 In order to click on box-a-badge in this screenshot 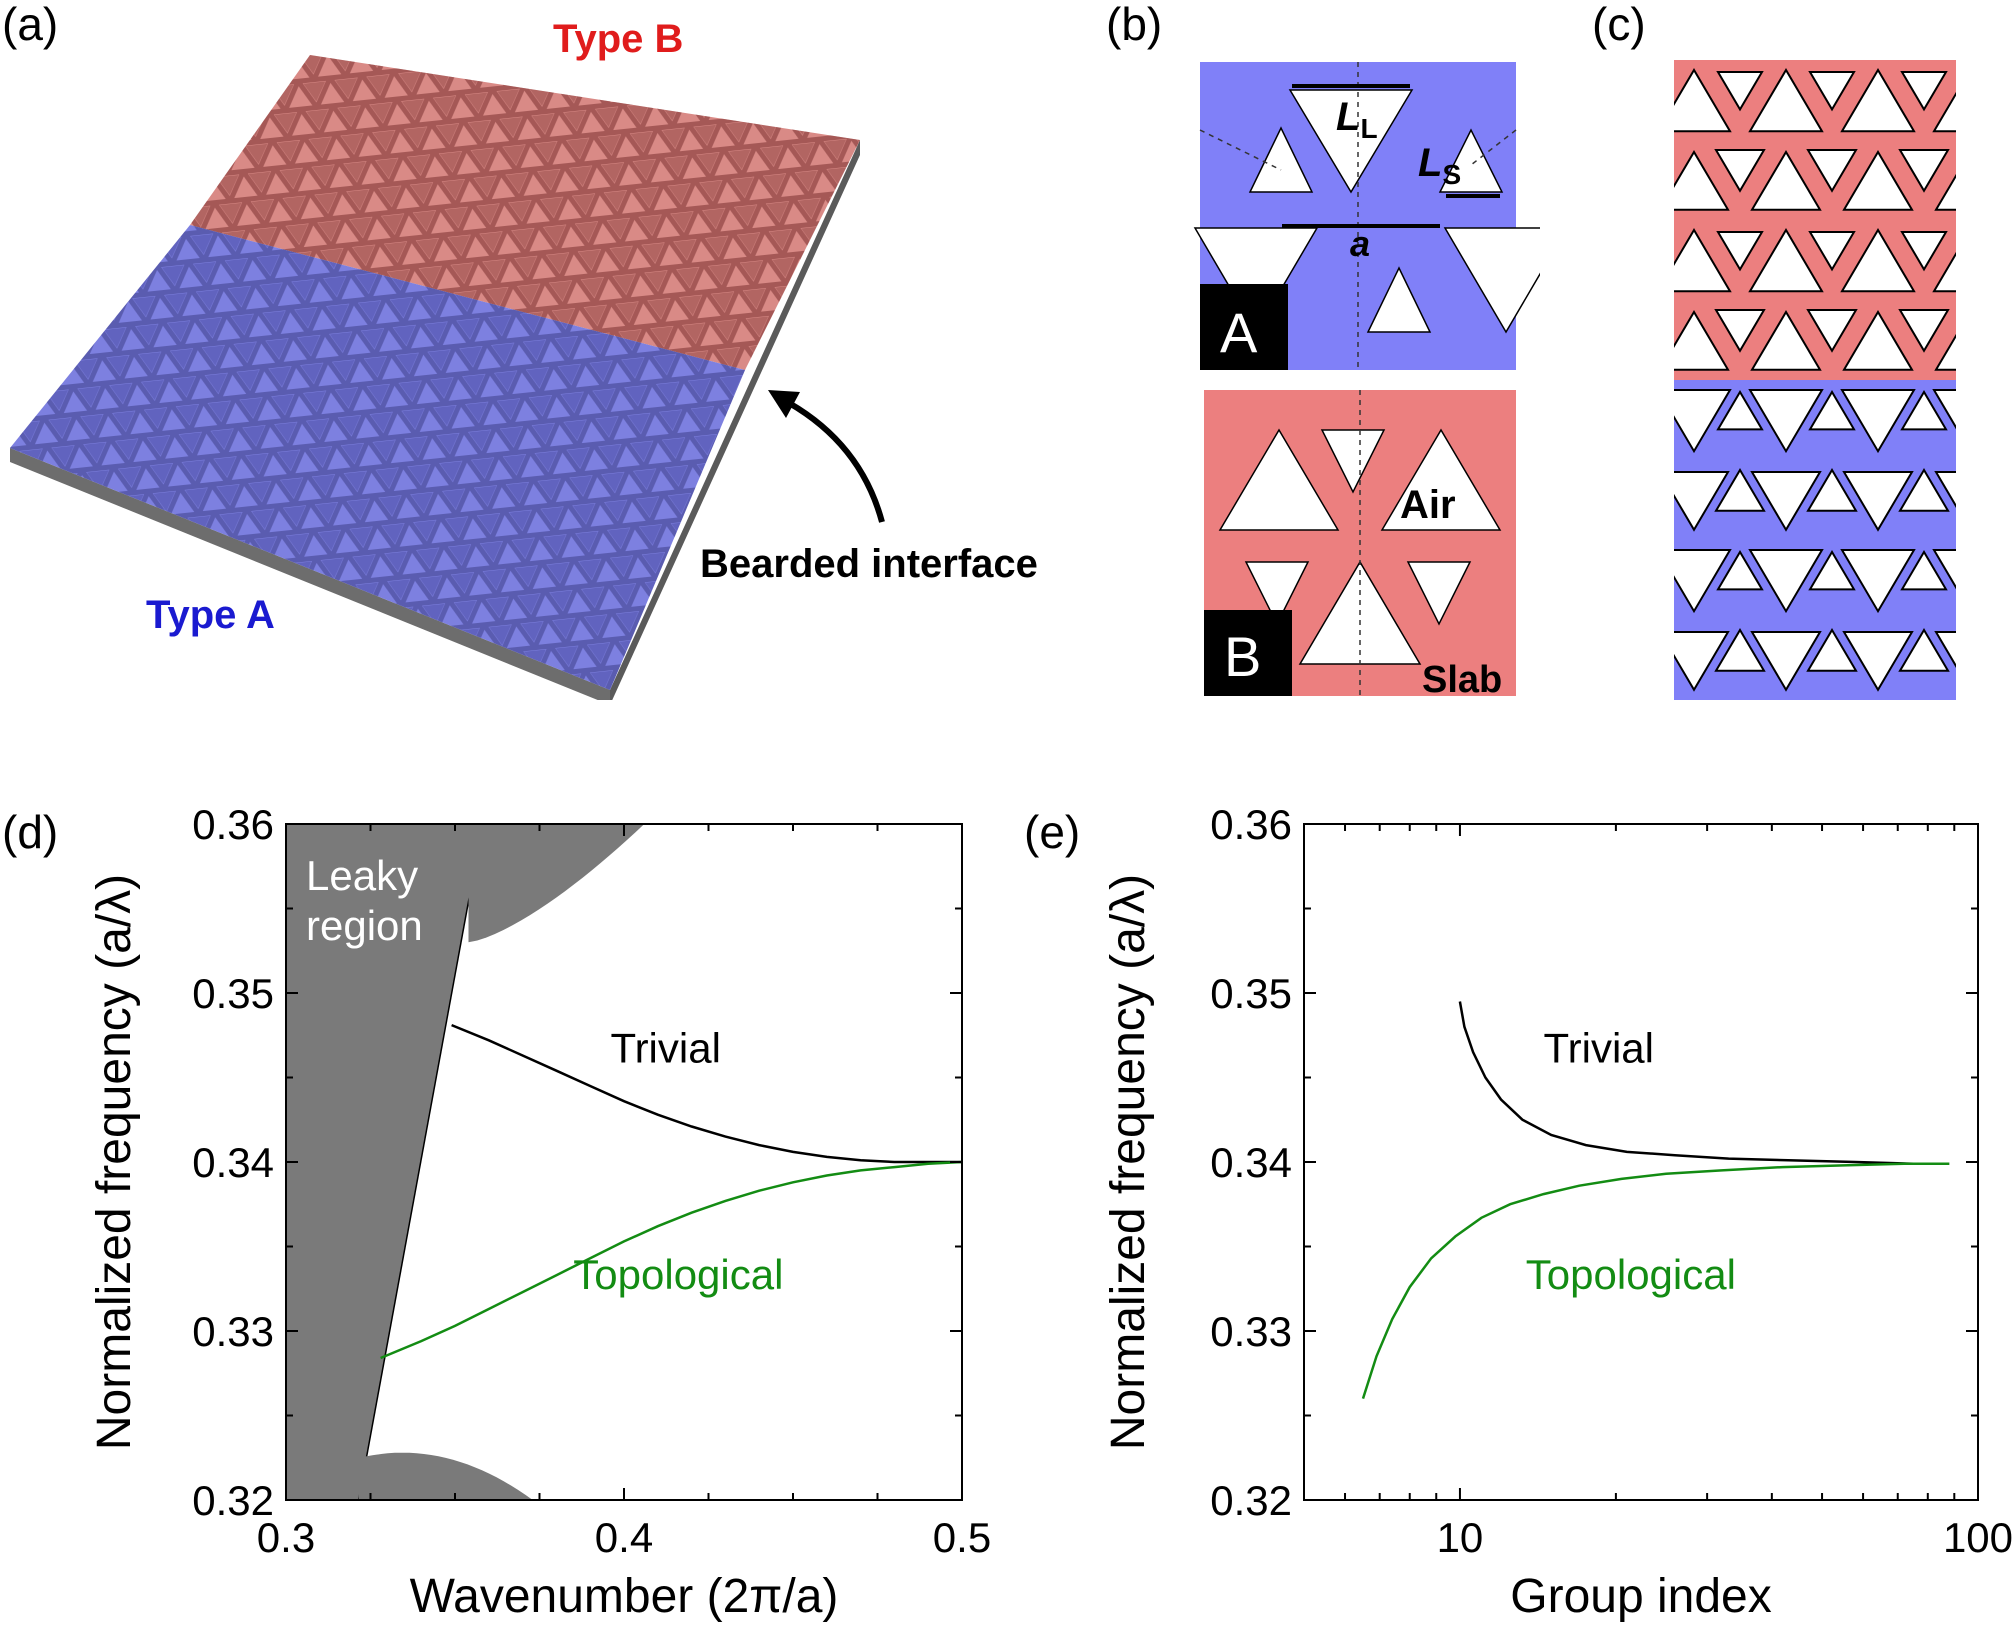, I will do `click(1244, 327)`.